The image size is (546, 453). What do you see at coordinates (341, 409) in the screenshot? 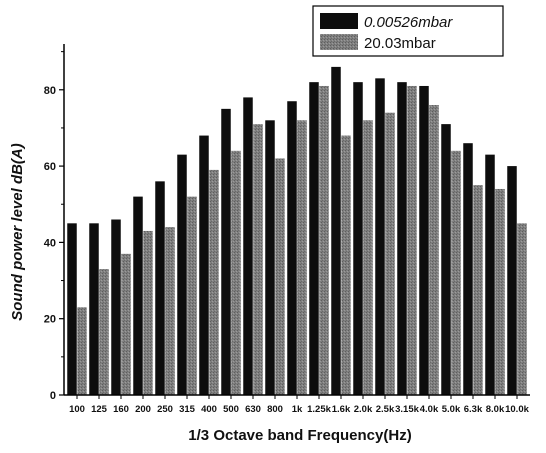
I see `x-tick-label: 1.6k` at bounding box center [341, 409].